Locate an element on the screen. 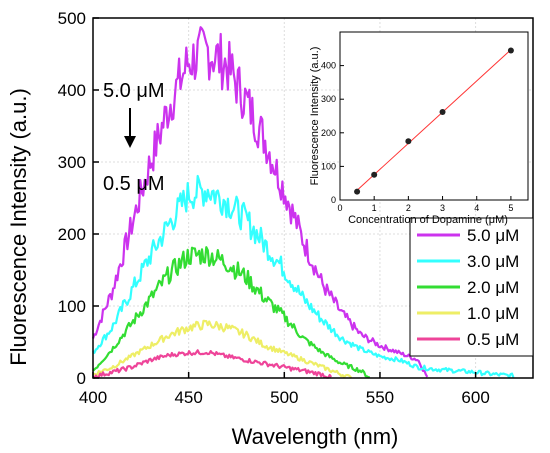 This screenshot has width=550, height=453. x-axis-label: Wavelength (nm) is located at coordinates (315, 436).